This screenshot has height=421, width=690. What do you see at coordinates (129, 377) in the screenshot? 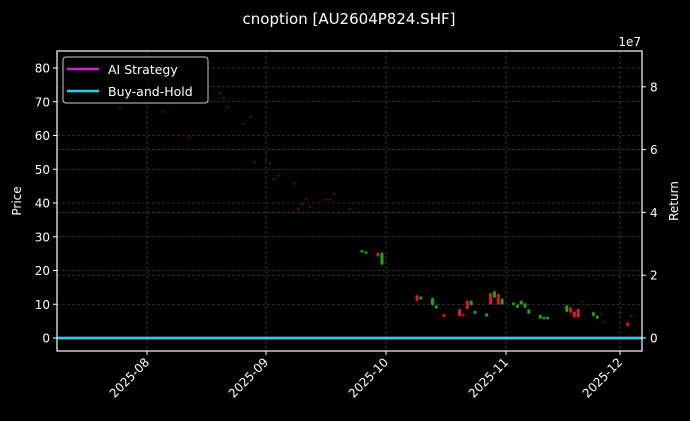
I see `x-tick-label: 2025-08` at bounding box center [129, 377].